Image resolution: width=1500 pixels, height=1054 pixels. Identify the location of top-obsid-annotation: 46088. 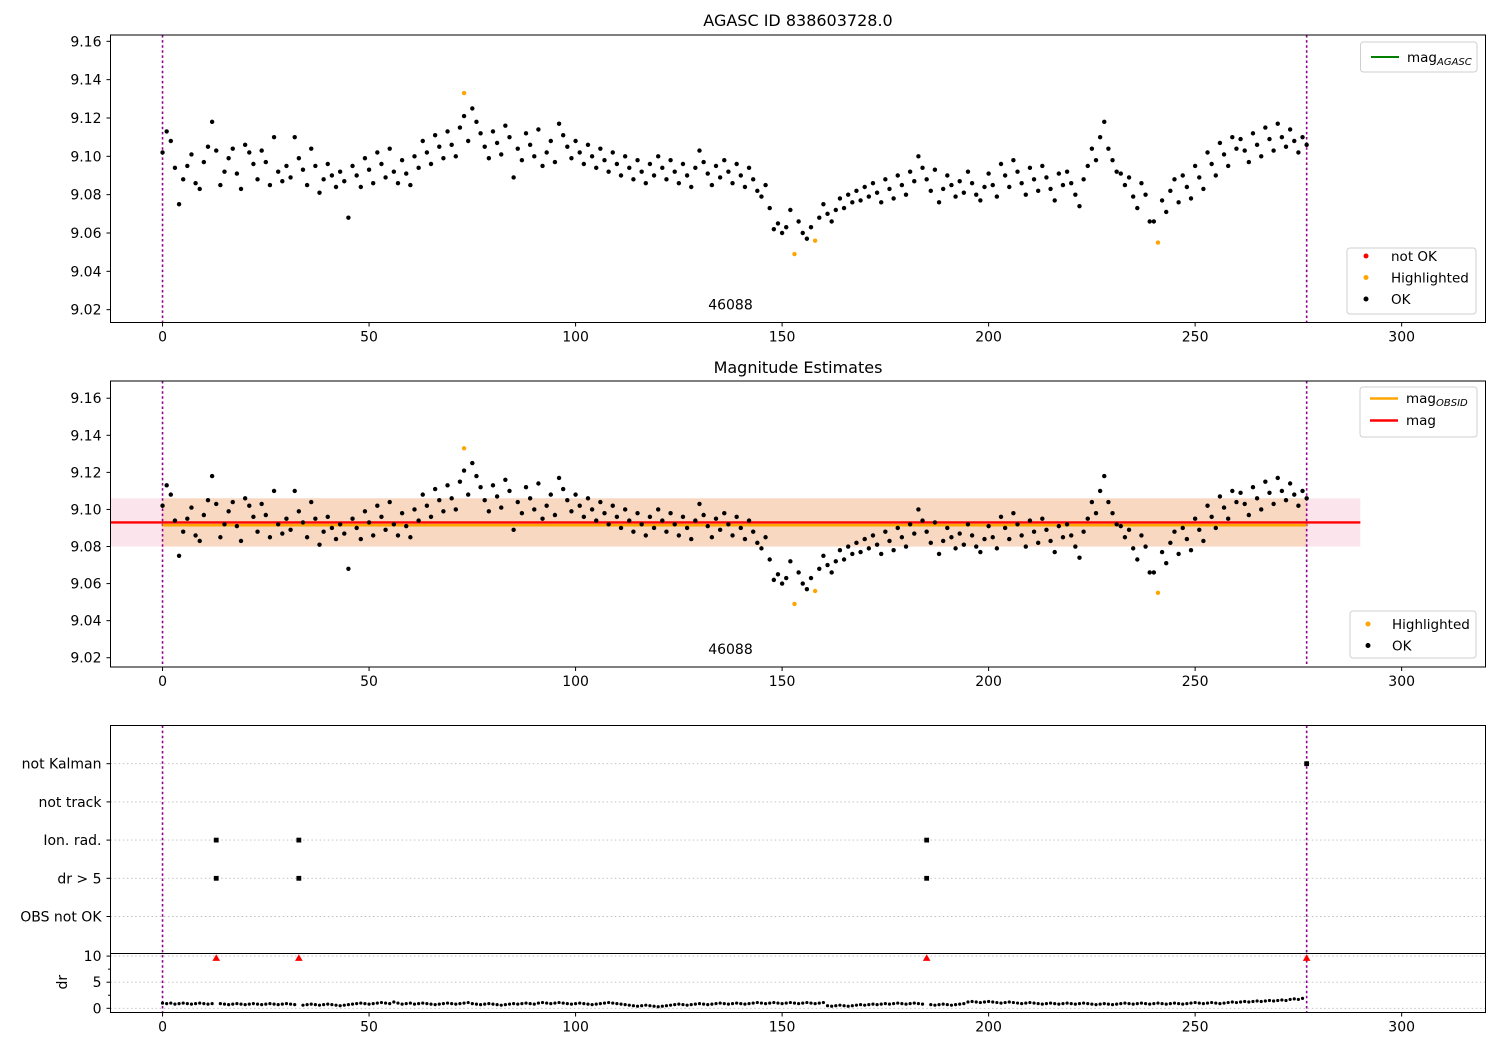
(730, 306).